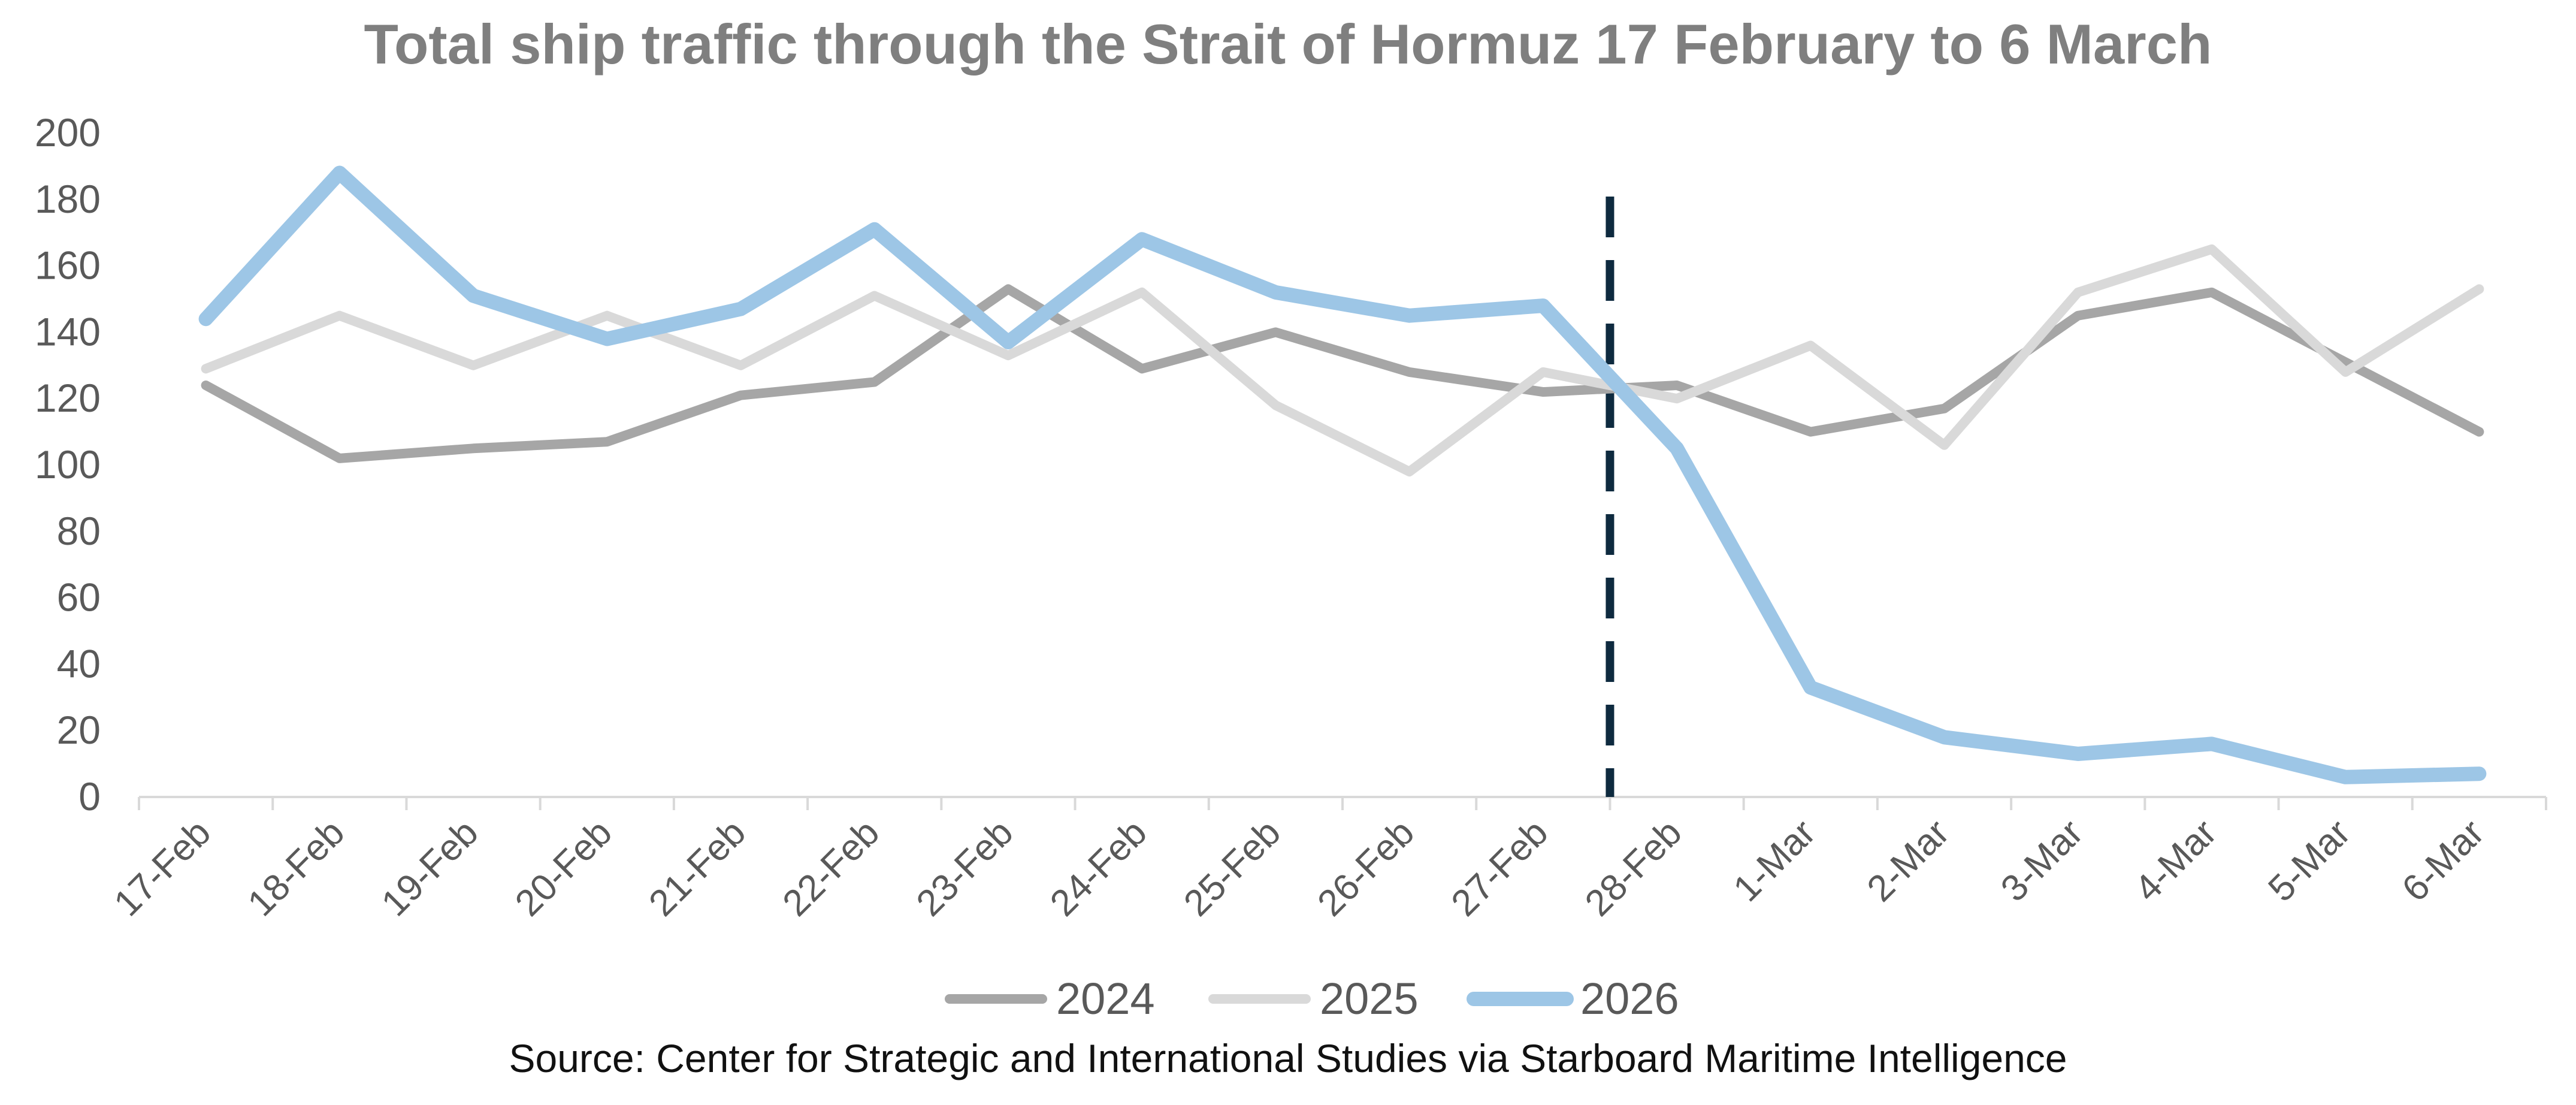 This screenshot has height=1105, width=2576. What do you see at coordinates (79, 531) in the screenshot?
I see `y-tick-label: 80` at bounding box center [79, 531].